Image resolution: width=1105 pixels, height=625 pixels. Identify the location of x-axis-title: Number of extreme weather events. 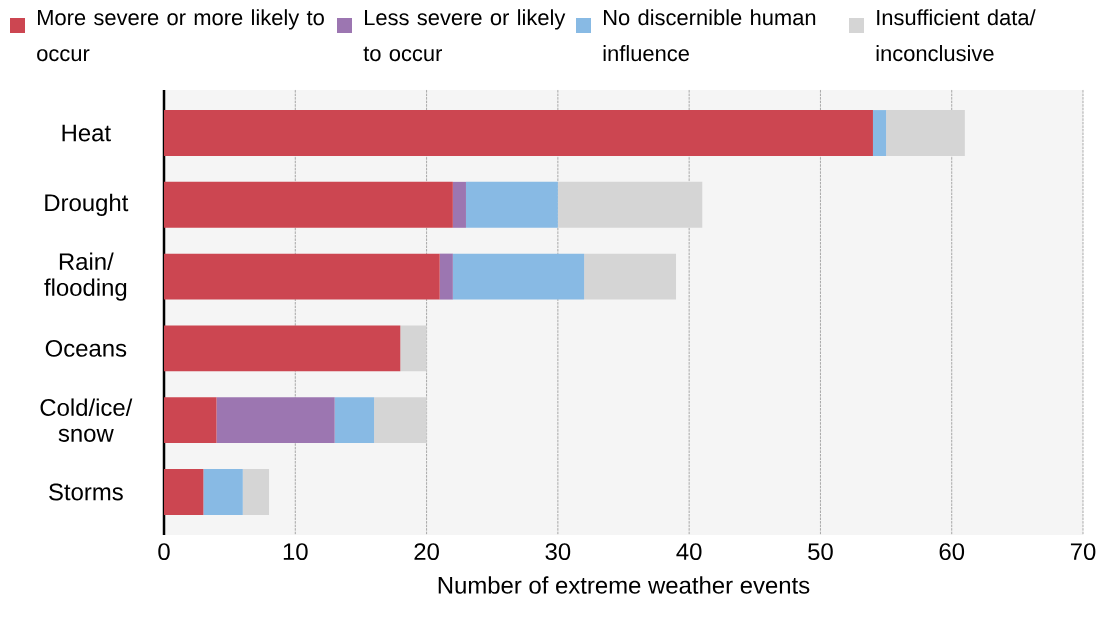
(624, 585).